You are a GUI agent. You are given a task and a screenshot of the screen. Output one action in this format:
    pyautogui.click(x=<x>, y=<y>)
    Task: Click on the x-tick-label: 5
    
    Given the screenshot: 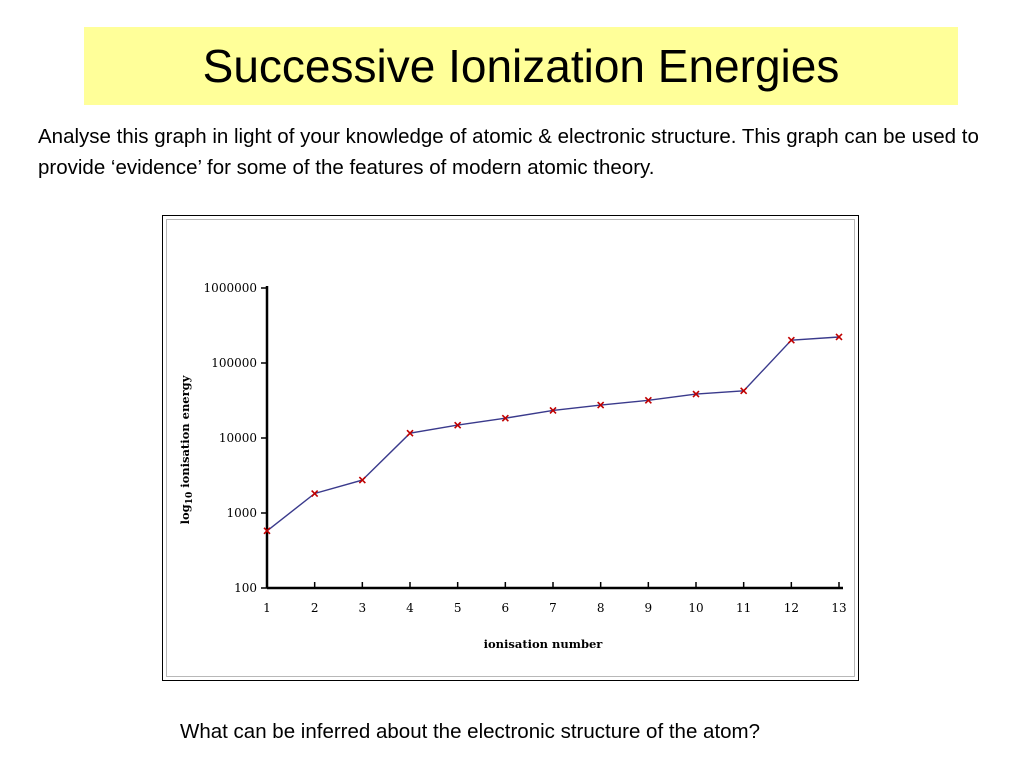 What is the action you would take?
    pyautogui.click(x=458, y=608)
    